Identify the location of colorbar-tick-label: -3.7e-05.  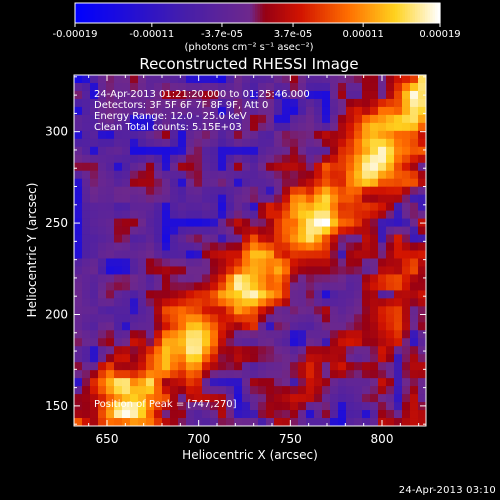
(222, 34).